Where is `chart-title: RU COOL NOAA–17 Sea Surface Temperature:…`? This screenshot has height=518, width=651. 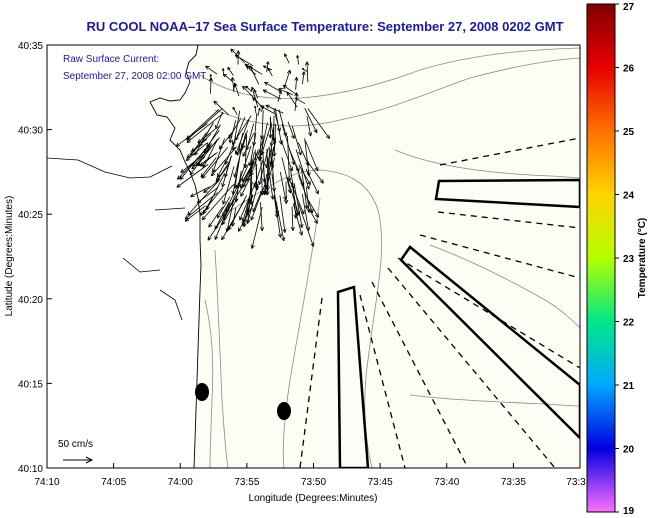
chart-title: RU COOL NOAA–17 Sea Surface Temperature:… is located at coordinates (324, 26).